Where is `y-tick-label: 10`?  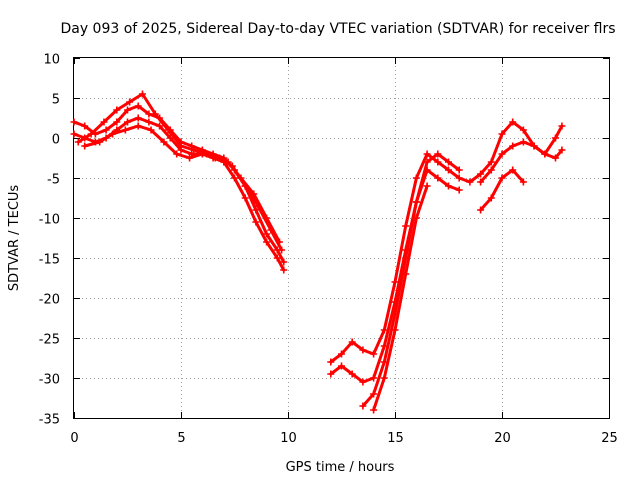
y-tick-label: 10 is located at coordinates (51, 60).